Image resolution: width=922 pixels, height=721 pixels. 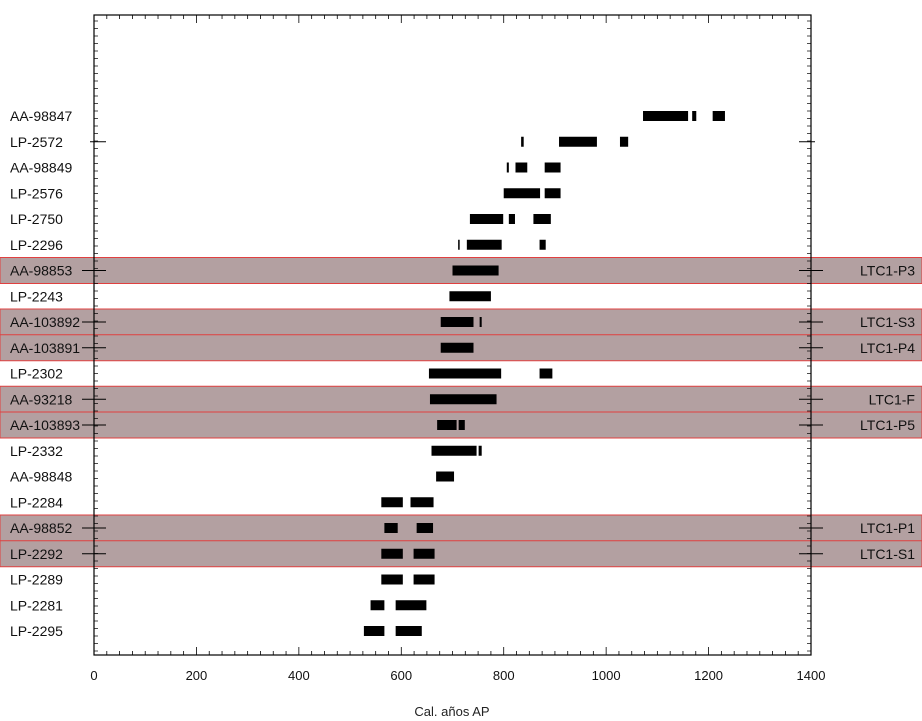 What do you see at coordinates (887, 348) in the screenshot?
I see `highlight-label: LTC1-P4` at bounding box center [887, 348].